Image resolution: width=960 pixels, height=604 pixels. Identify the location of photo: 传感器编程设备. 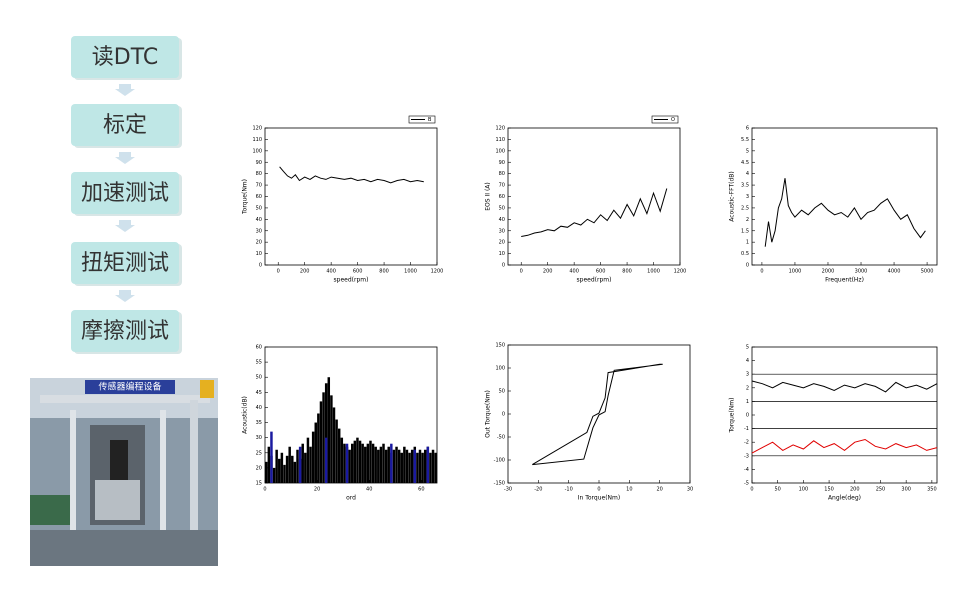
(124, 472).